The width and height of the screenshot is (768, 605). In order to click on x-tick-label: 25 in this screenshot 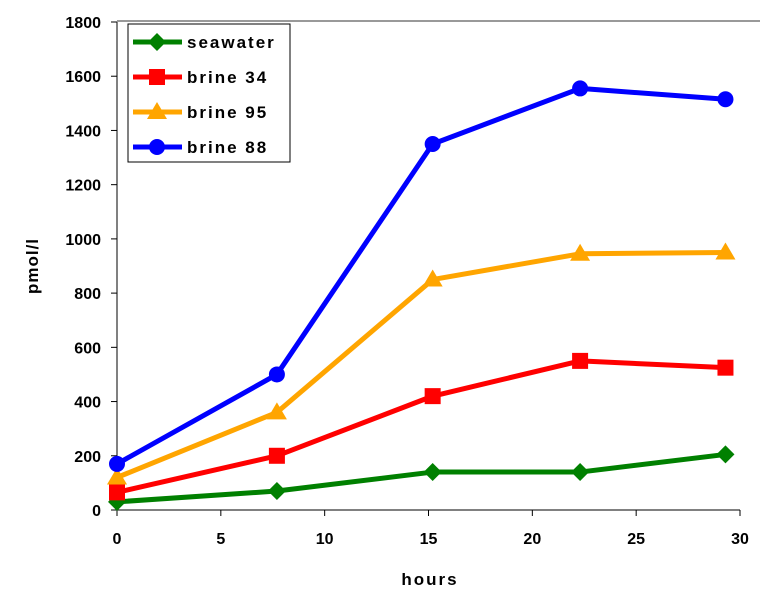, I will do `click(636, 539)`.